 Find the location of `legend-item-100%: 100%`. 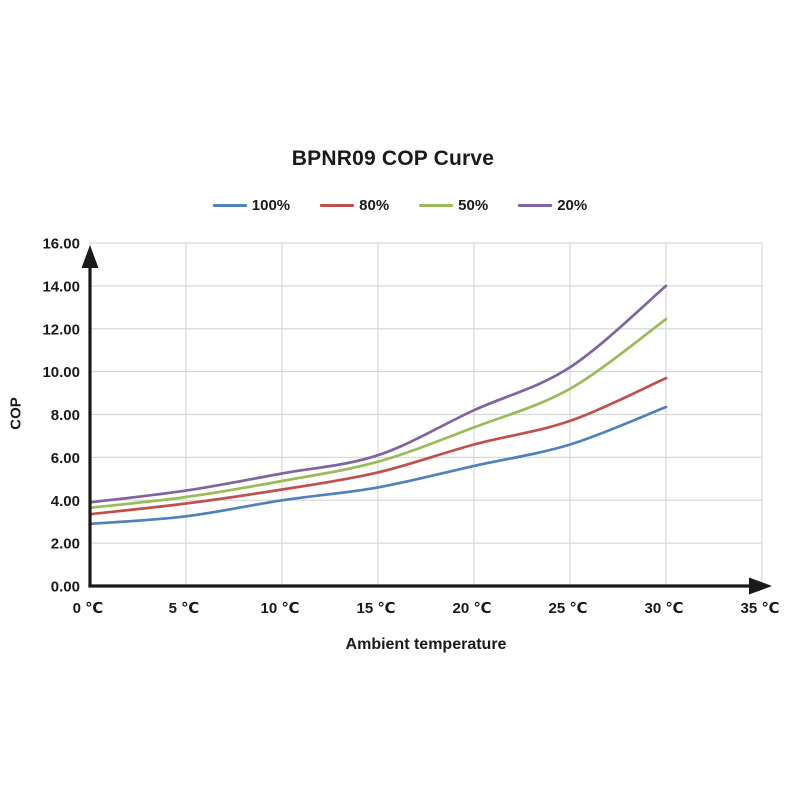

legend-item-100%: 100% is located at coordinates (251, 205).